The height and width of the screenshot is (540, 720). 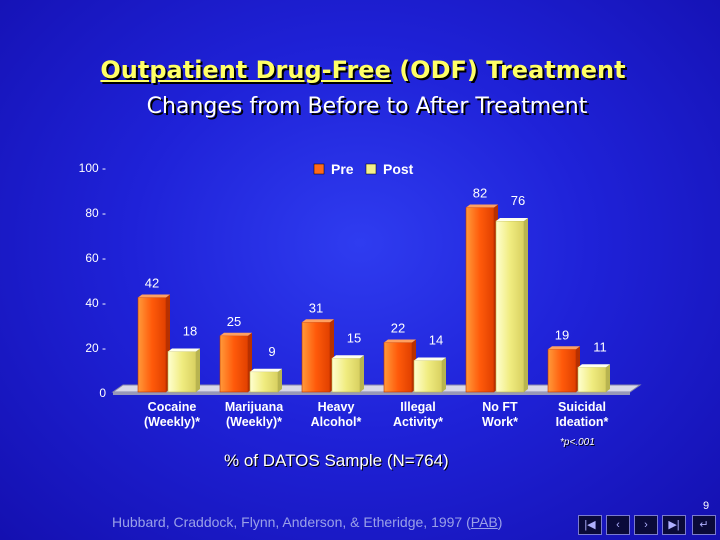 I want to click on x-tick-label: Marijuana, so click(x=254, y=407).